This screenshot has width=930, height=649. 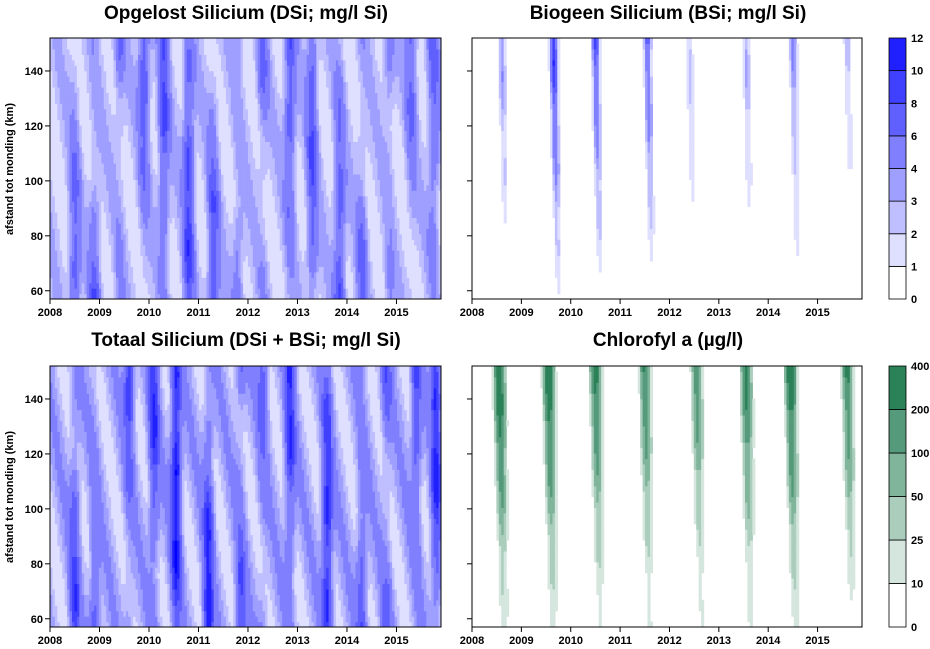 What do you see at coordinates (147, 122) in the screenshot?
I see `dsi-cell-1904` at bounding box center [147, 122].